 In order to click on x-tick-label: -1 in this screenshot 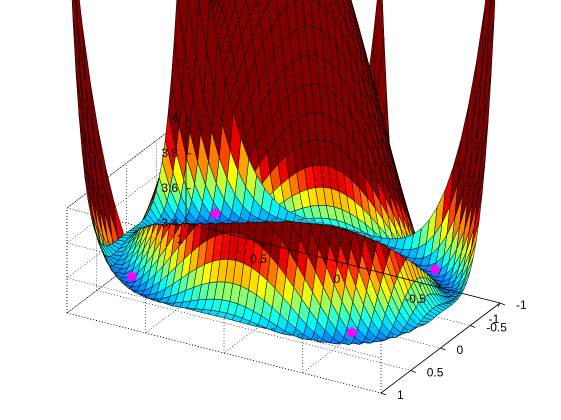, I will do `click(494, 319)`.